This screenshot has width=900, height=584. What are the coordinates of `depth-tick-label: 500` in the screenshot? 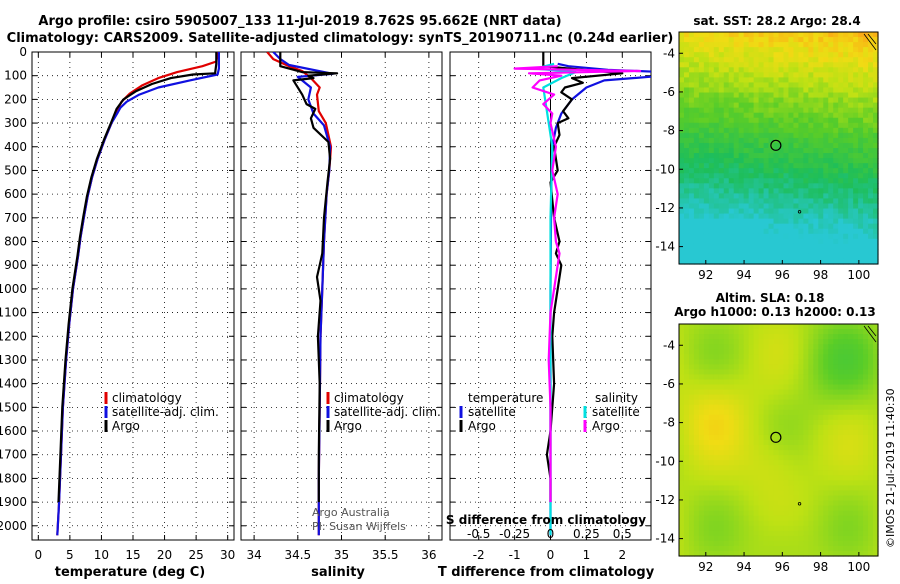 It's located at (15, 170).